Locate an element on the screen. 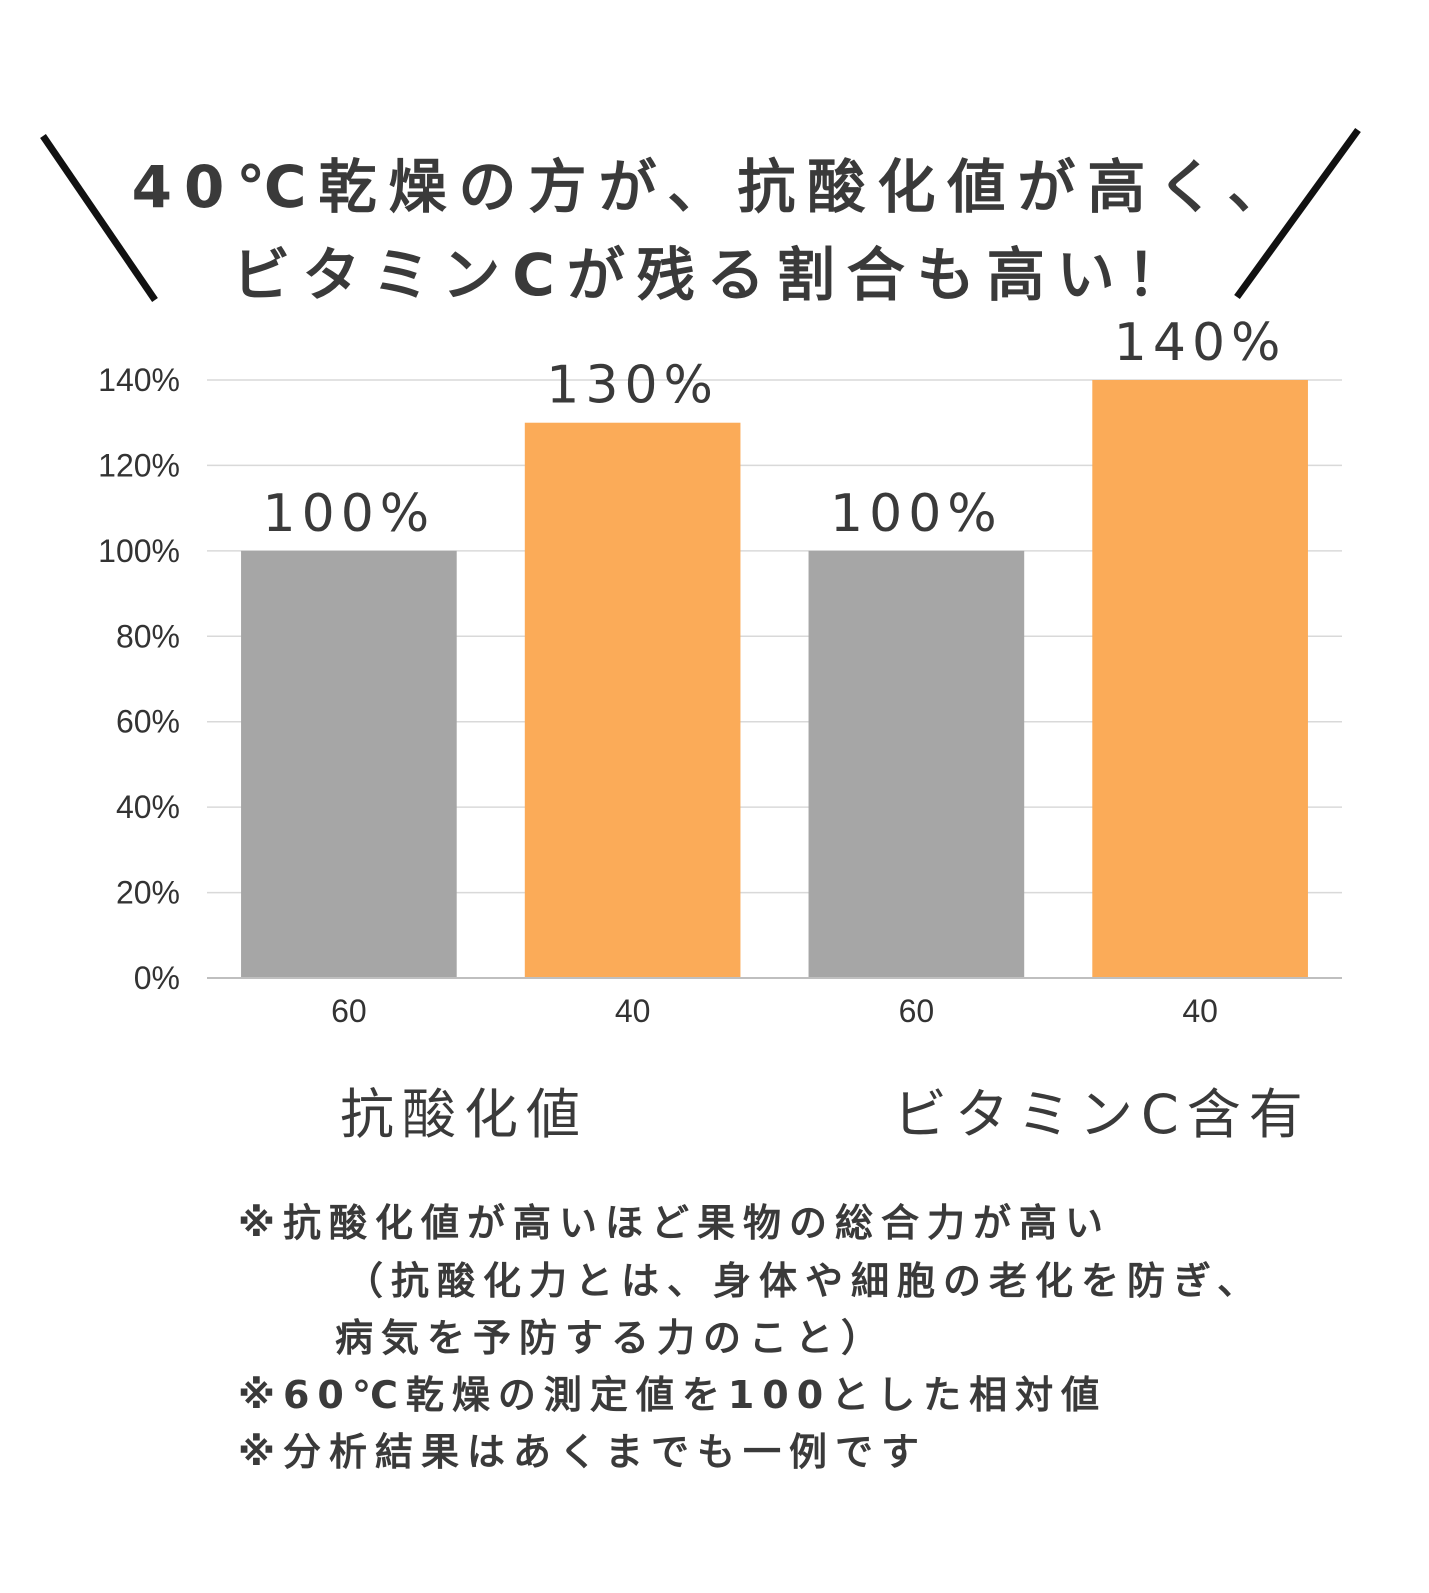 The image size is (1429, 1593). y-tick-label: 20% is located at coordinates (148, 893).